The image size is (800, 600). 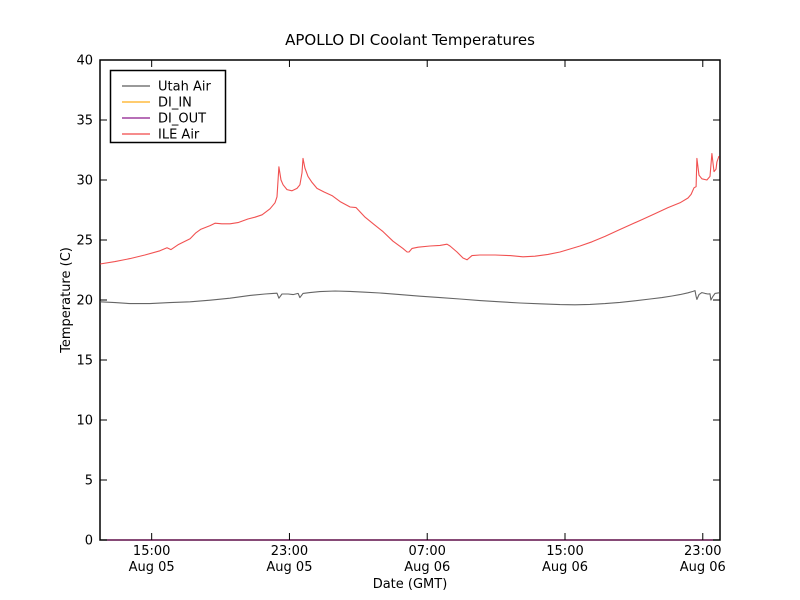 What do you see at coordinates (409, 209) in the screenshot?
I see `series-line-ile-air` at bounding box center [409, 209].